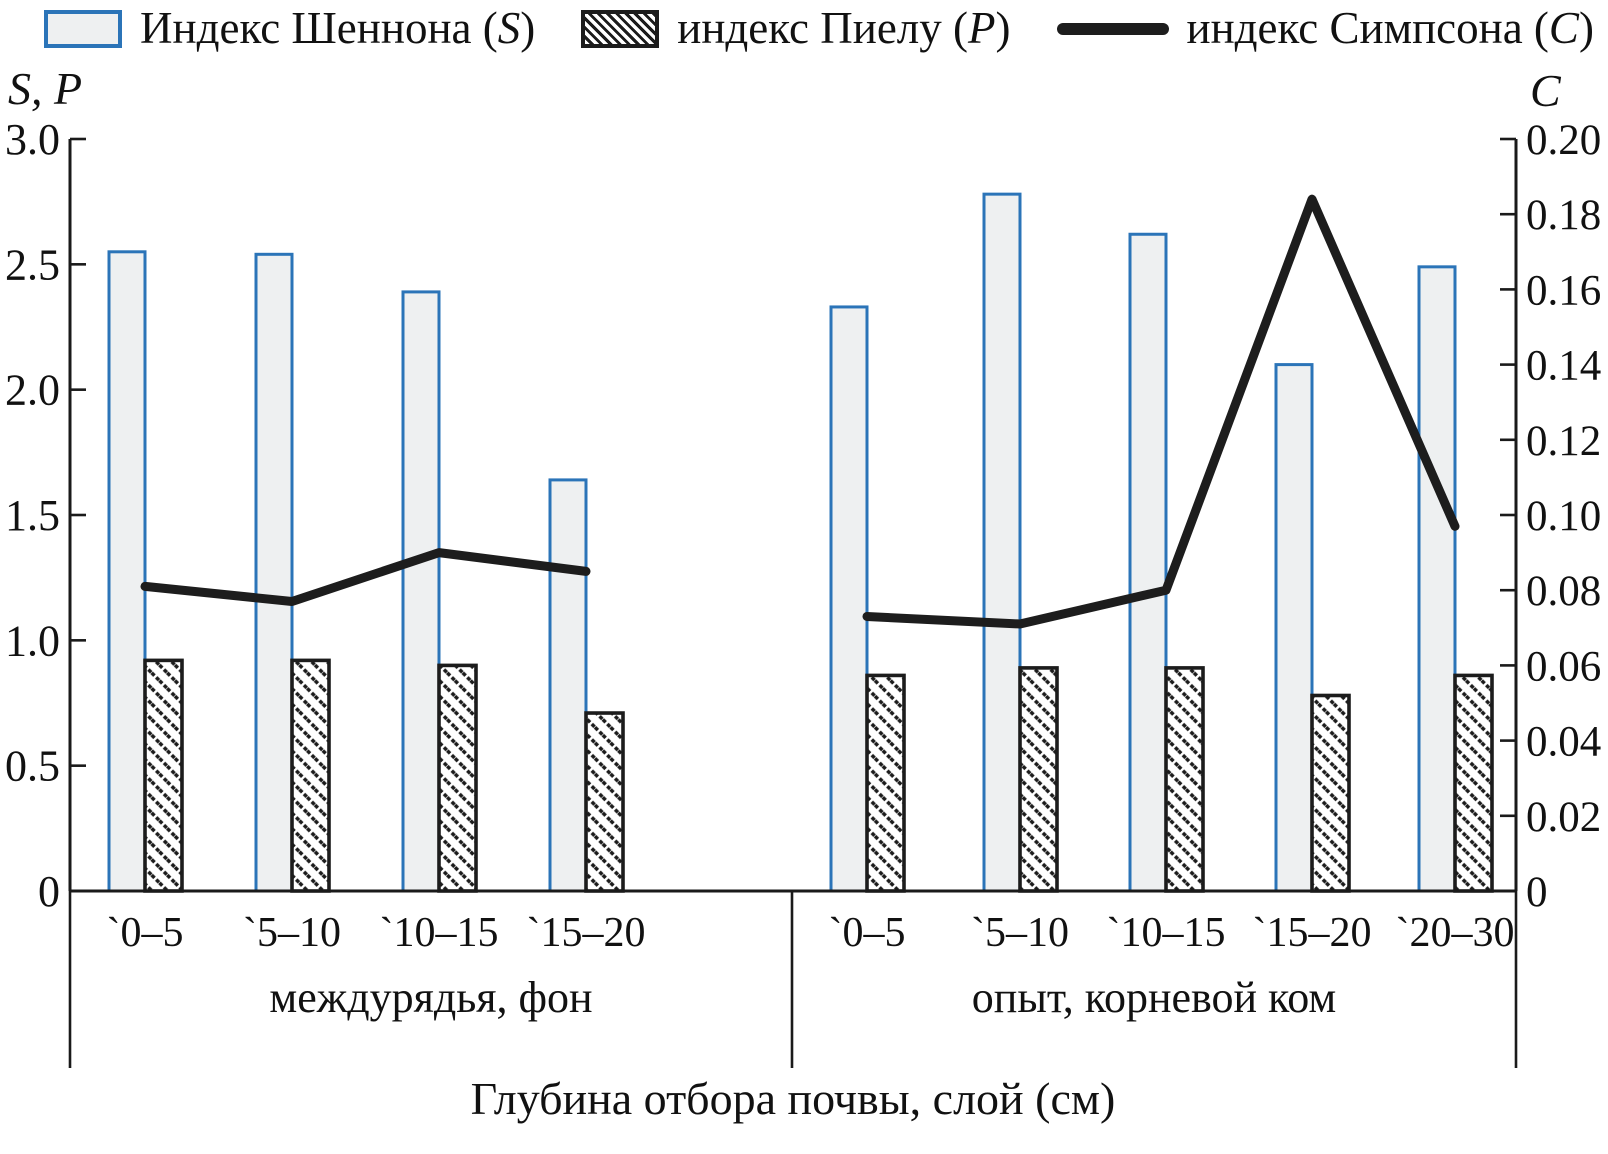 Image resolution: width=1608 pixels, height=1154 pixels. I want to click on right-tick-label: 0, so click(1537, 892).